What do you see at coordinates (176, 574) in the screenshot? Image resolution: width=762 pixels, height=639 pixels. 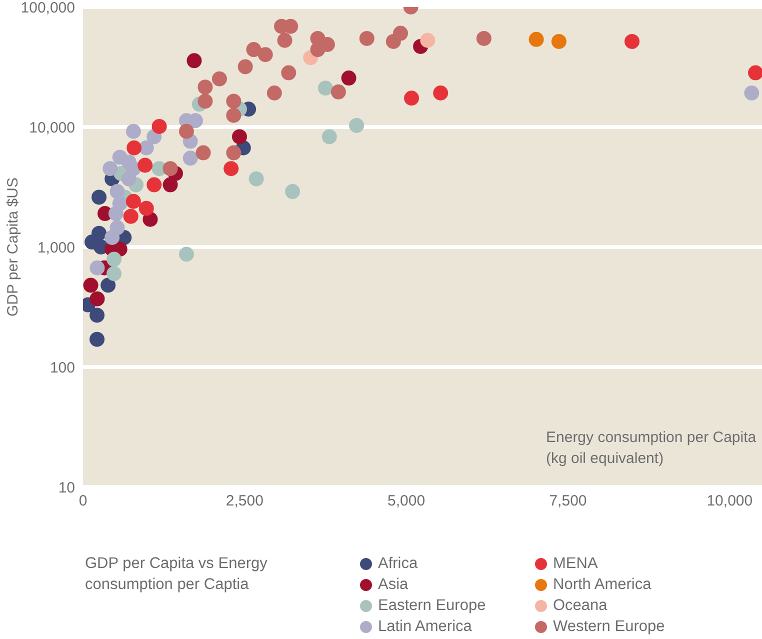 I see `text: GDP per Capita vs Energy consumption per Captia` at bounding box center [176, 574].